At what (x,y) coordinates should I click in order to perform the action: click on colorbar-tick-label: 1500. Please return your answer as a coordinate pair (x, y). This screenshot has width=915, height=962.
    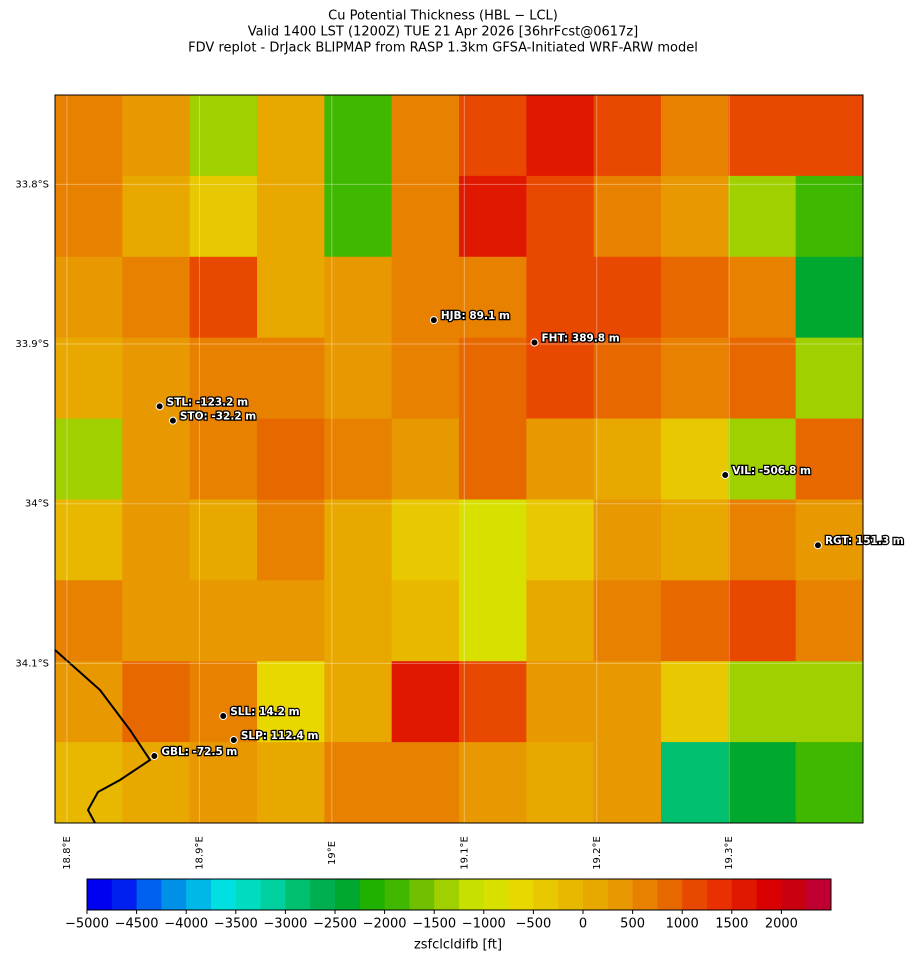
    Looking at the image, I should click on (731, 924).